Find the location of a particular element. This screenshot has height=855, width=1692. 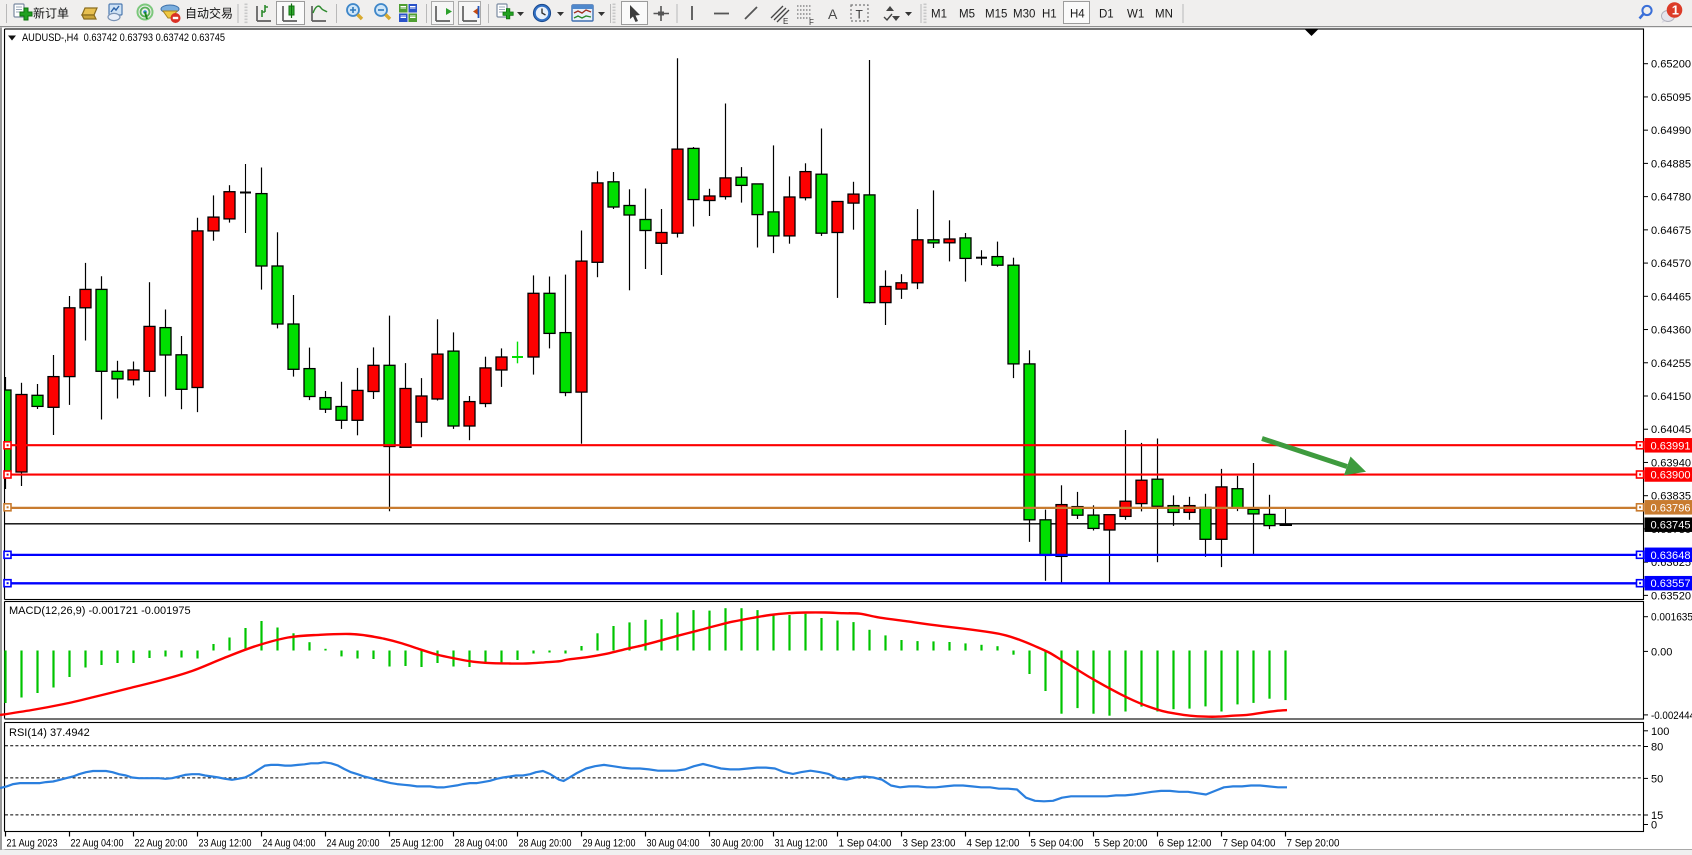

svg-text: 7 Sep 04:00 is located at coordinates (1249, 844).